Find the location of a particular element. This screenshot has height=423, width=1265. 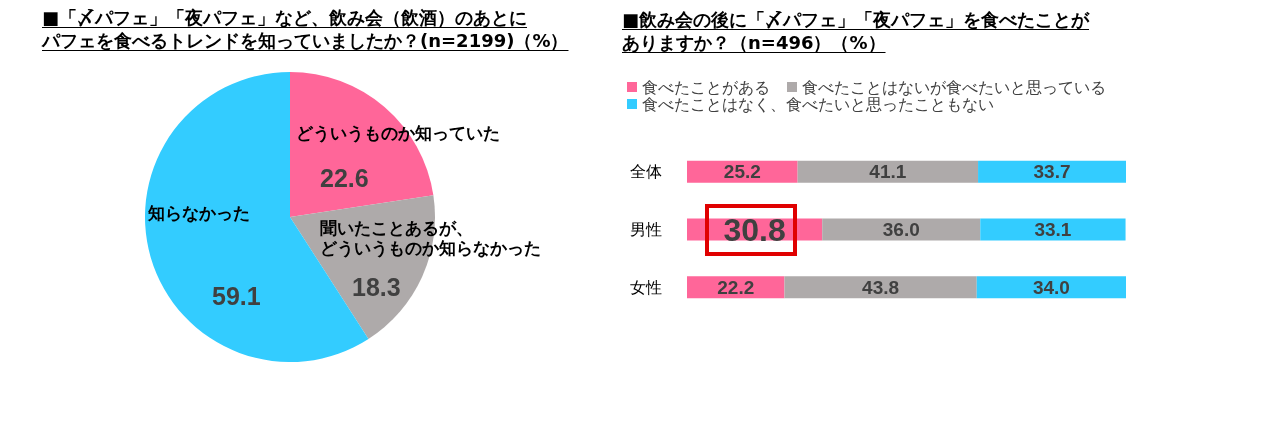

y-tick-label: 男性 is located at coordinates (646, 229).